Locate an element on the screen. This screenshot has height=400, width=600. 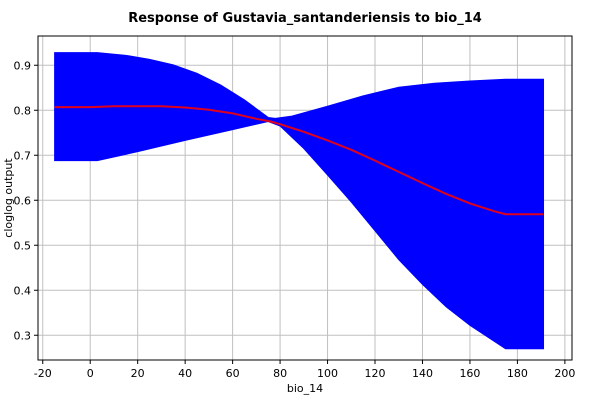
x-tick-label: -20 is located at coordinates (43, 373).